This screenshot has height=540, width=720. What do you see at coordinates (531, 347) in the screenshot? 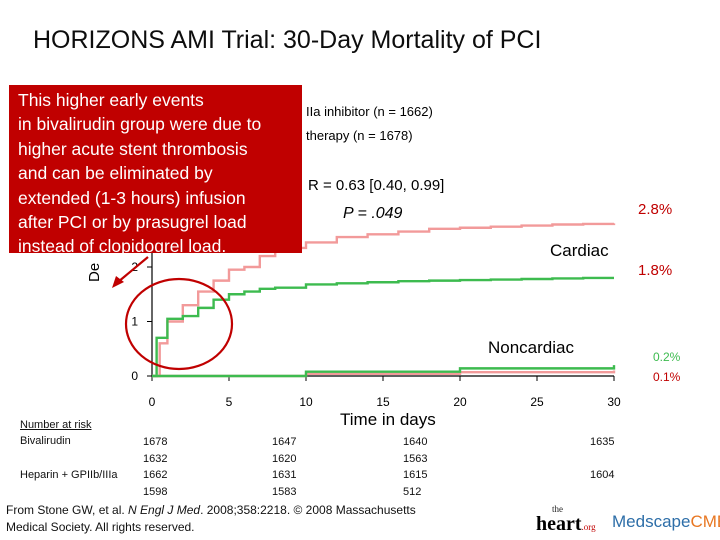
I see `noncardiac-label: Noncardiac` at bounding box center [531, 347].